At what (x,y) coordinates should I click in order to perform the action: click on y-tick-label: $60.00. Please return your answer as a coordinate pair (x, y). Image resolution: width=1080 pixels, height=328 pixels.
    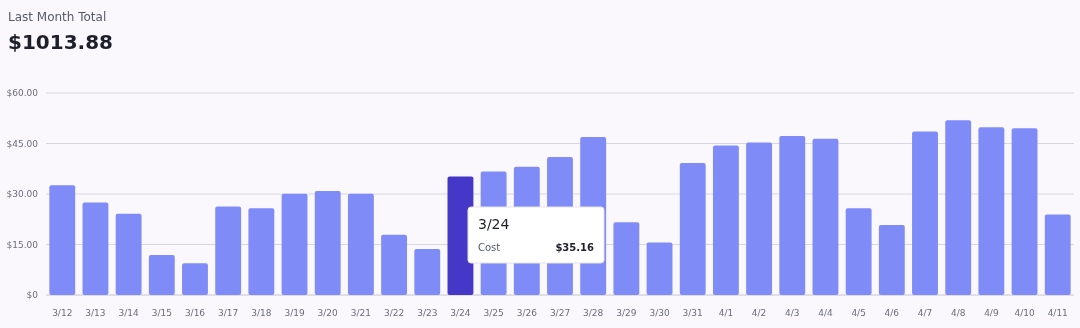
    Looking at the image, I should click on (22, 93).